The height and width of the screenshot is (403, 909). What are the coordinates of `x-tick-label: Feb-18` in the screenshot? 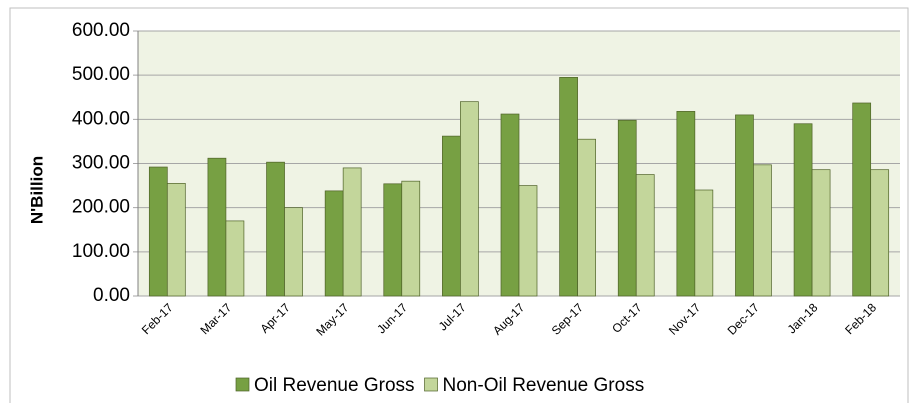 It's located at (860, 318).